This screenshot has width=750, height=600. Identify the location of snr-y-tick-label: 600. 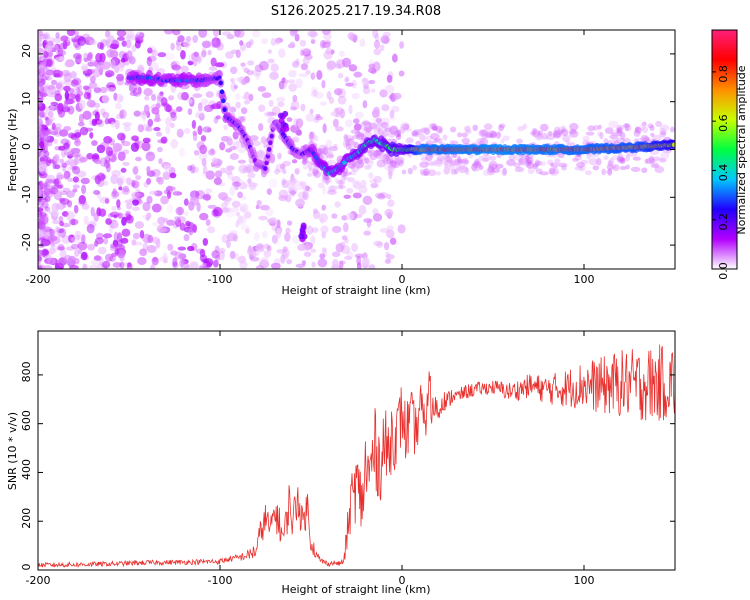
(26, 420).